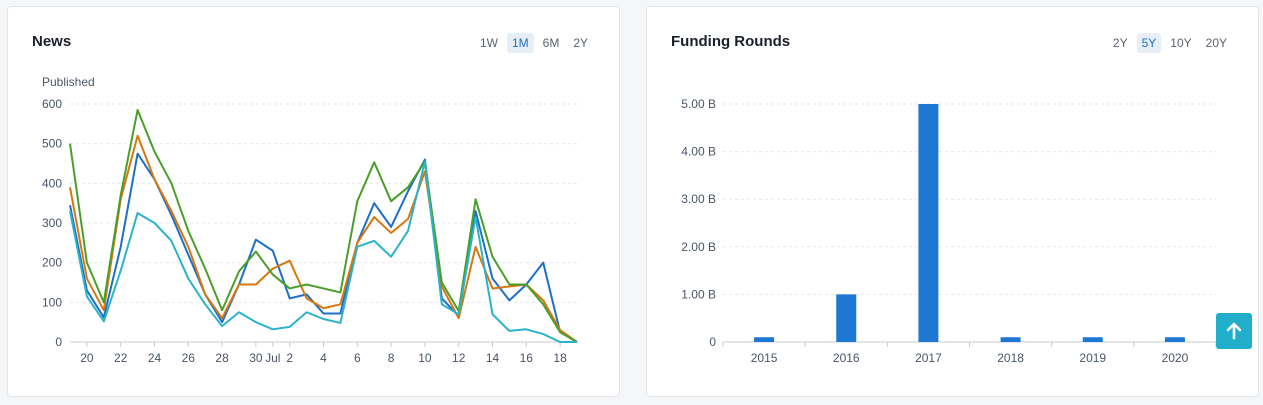 The height and width of the screenshot is (405, 1263). What do you see at coordinates (488, 43) in the screenshot?
I see `news-range-1w: 1W` at bounding box center [488, 43].